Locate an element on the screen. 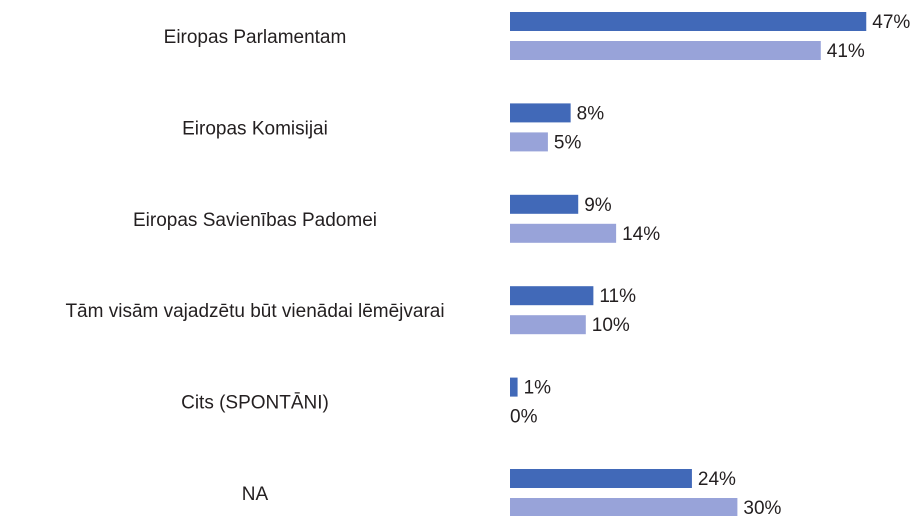  value-label: 24% is located at coordinates (717, 479).